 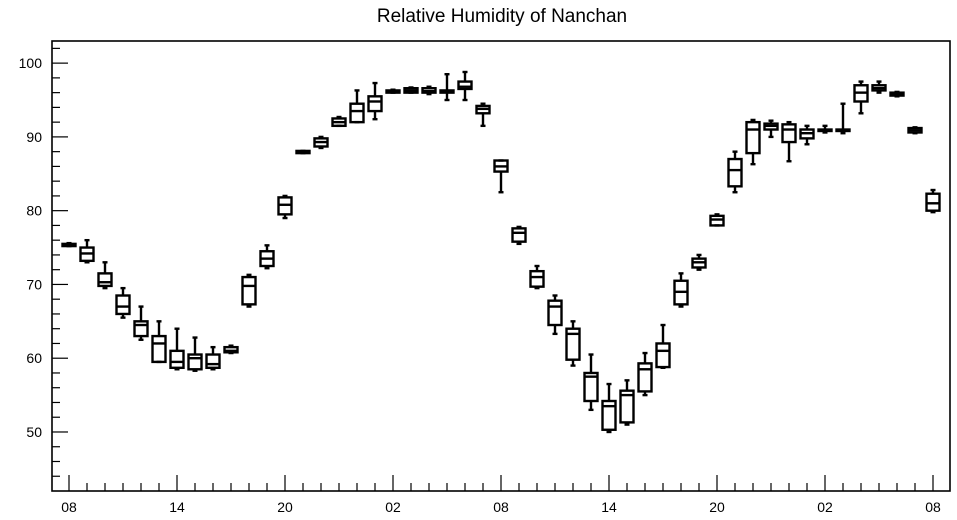 I want to click on chart-title: Relative Humidity of Nanchan, so click(x=502, y=16).